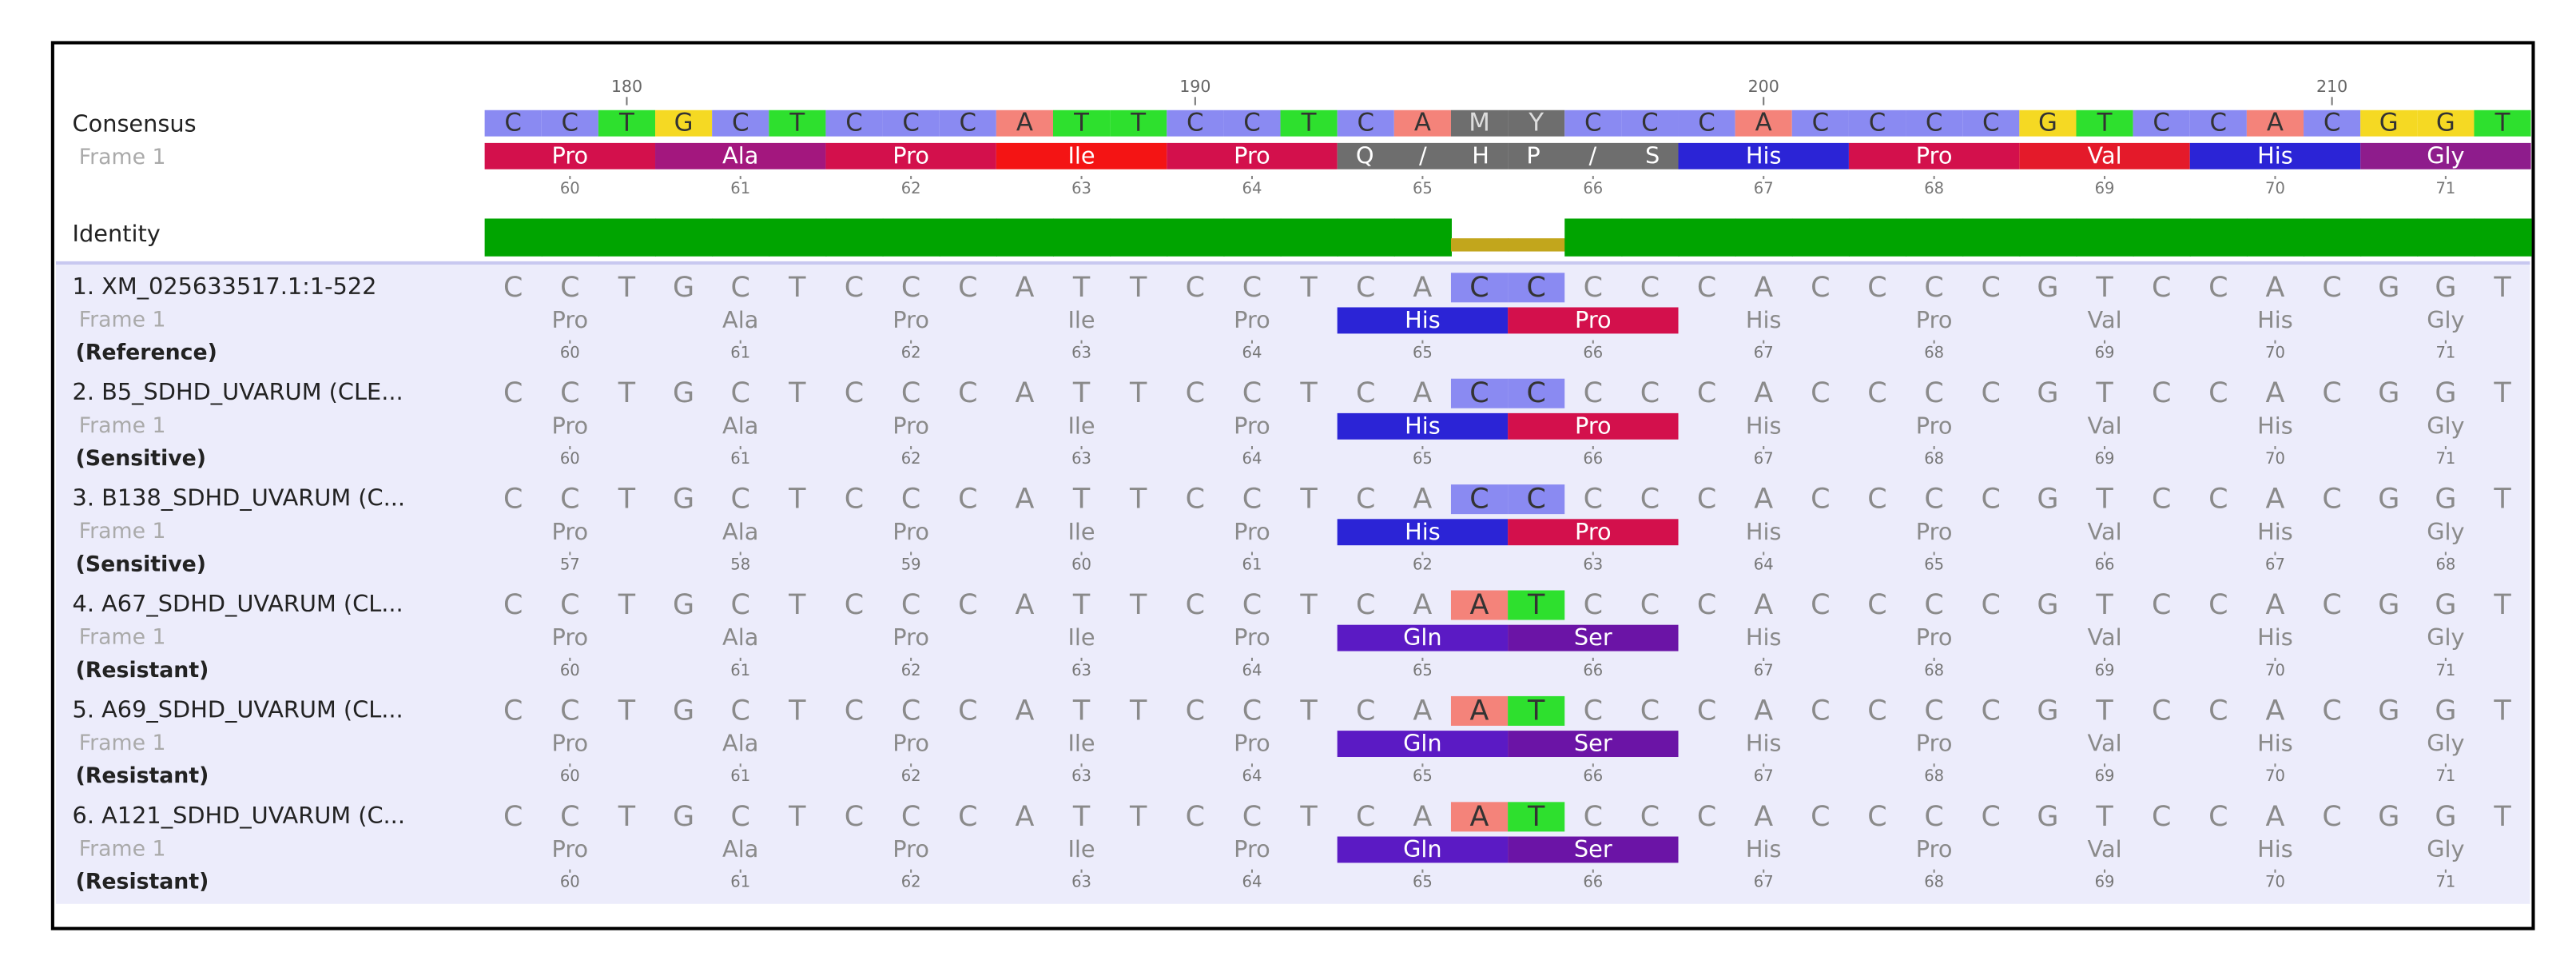 Image resolution: width=2576 pixels, height=968 pixels. What do you see at coordinates (2275, 188) in the screenshot?
I see `amino-acid-number: 70` at bounding box center [2275, 188].